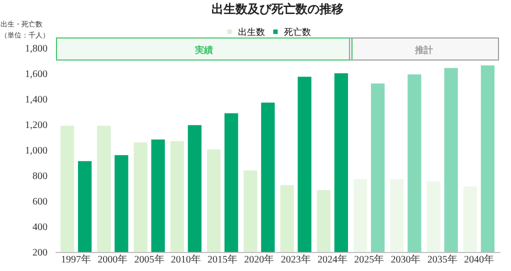  I want to click on x-tick-label: 2000年, so click(113, 260).